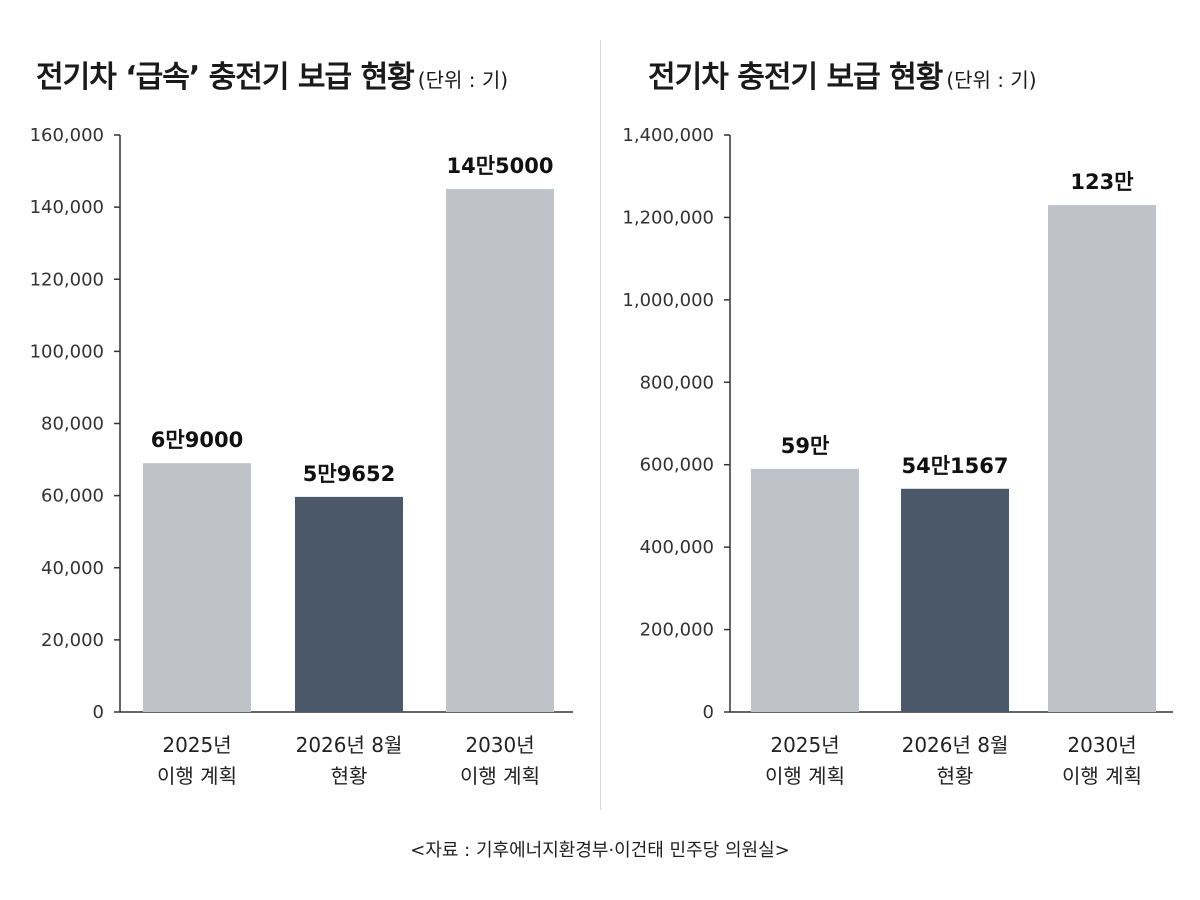 The image size is (1200, 900). Describe the element at coordinates (67, 135) in the screenshot. I see `y-tick-label: 160,000` at that location.